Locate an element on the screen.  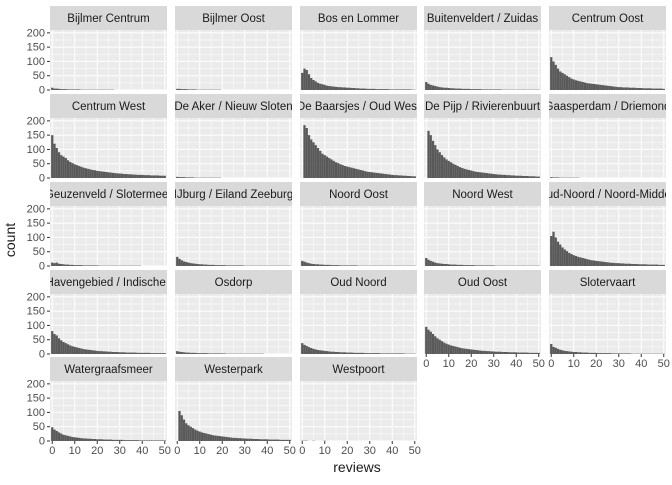
x-tick-label: 20 is located at coordinates (97, 451).